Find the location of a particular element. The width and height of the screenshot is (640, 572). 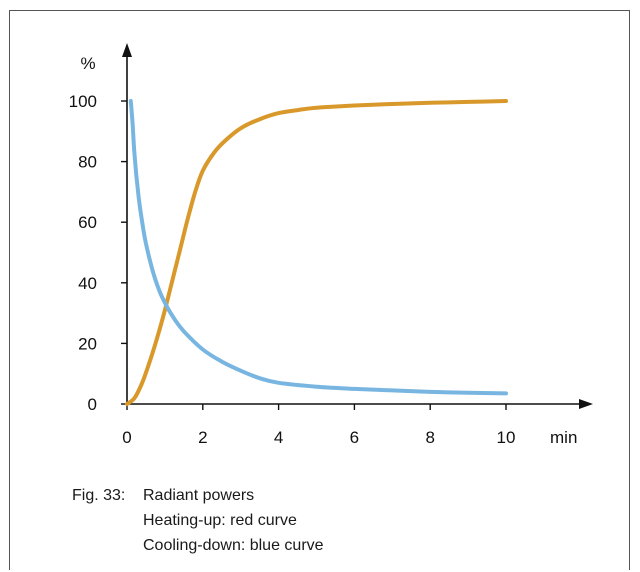

x-axis-arrow is located at coordinates (586, 404).